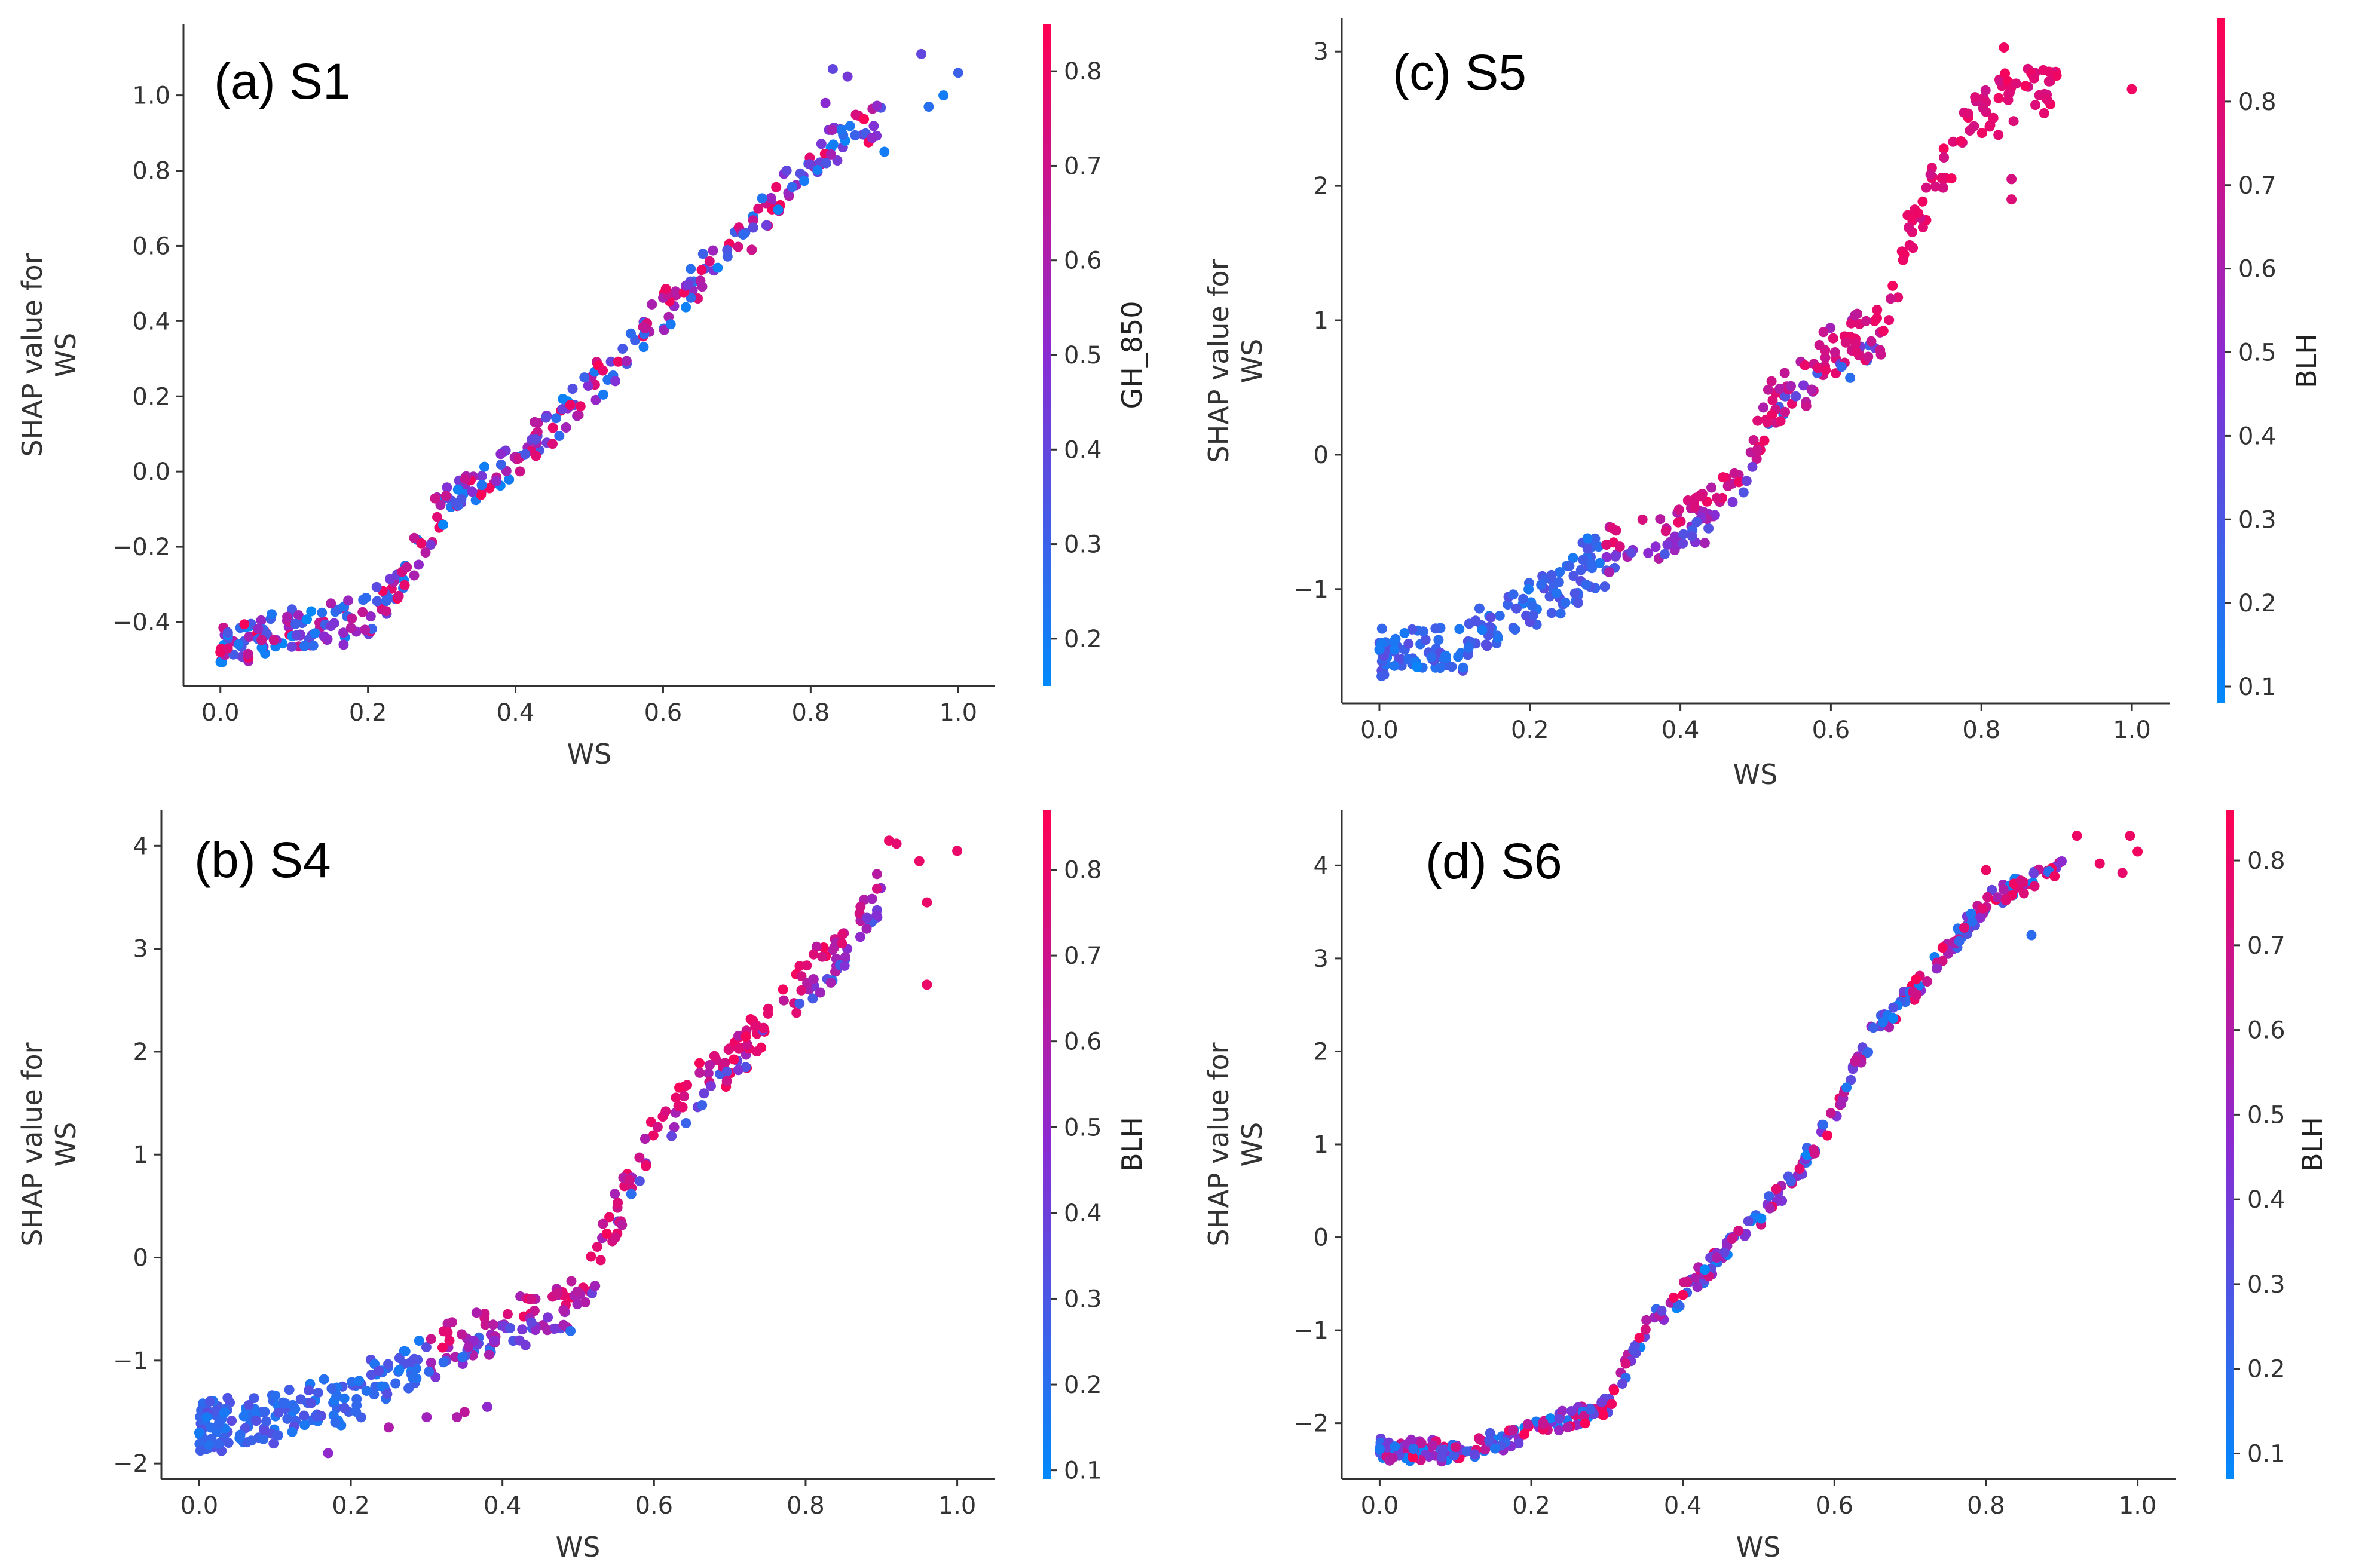 The height and width of the screenshot is (1568, 2356). I want to click on colorbar-tick-label: 0.5, so click(1083, 355).